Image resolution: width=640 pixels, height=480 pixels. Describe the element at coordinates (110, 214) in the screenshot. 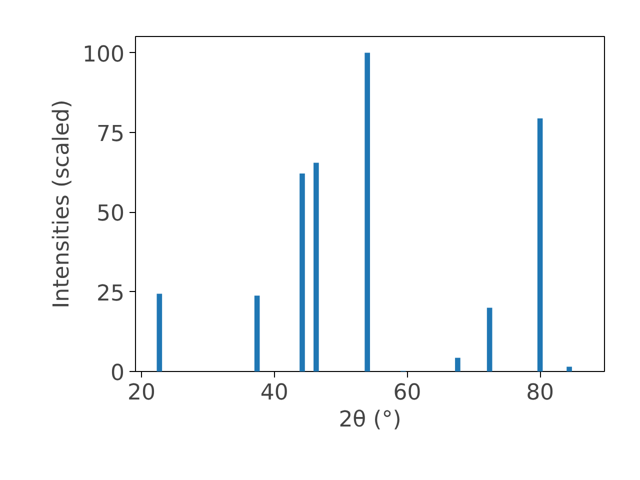

I see `y-tick-label: 50` at that location.